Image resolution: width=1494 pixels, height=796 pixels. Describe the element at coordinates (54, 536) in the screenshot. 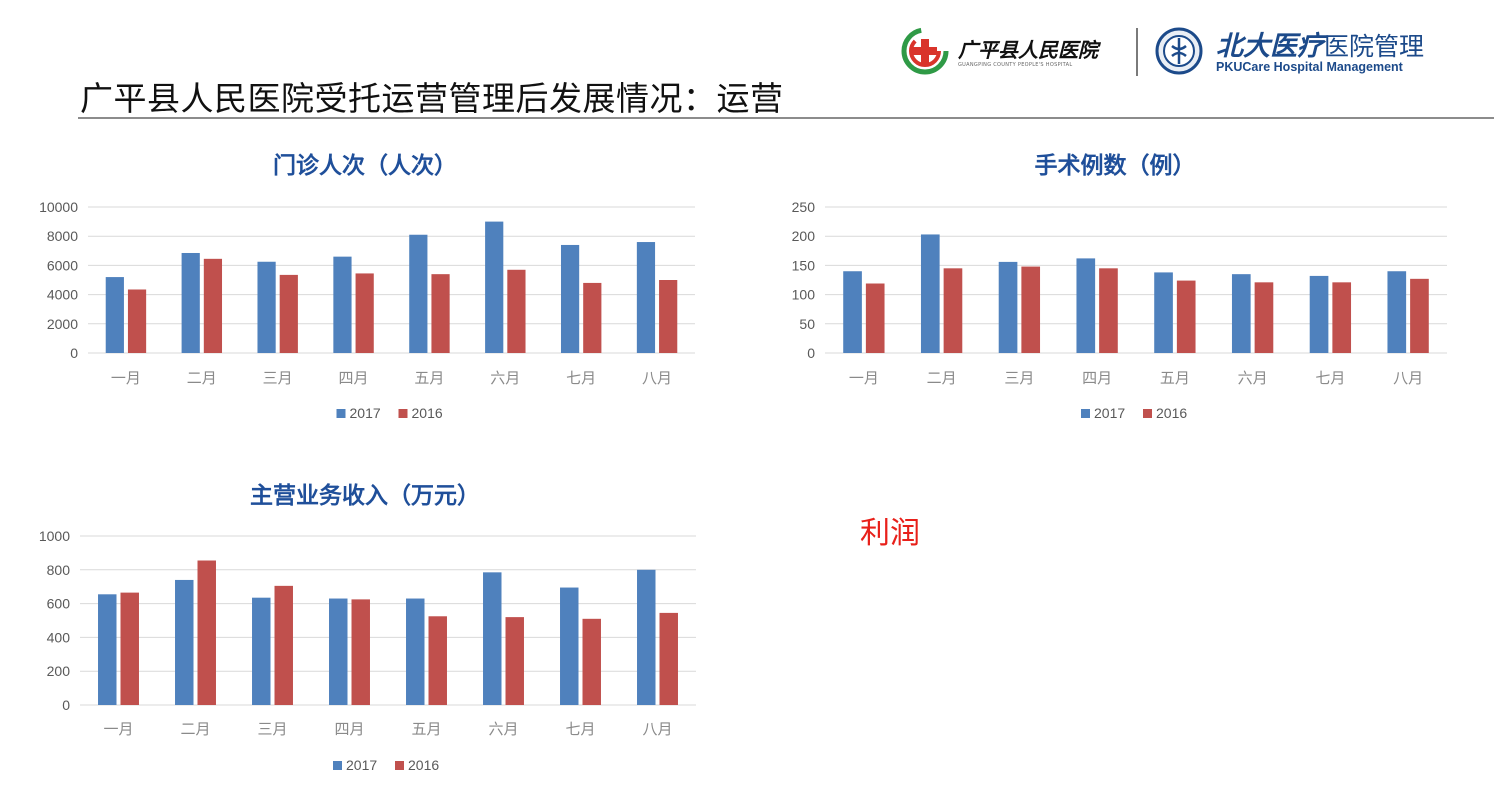

I see `y-tick-label: 1000` at that location.